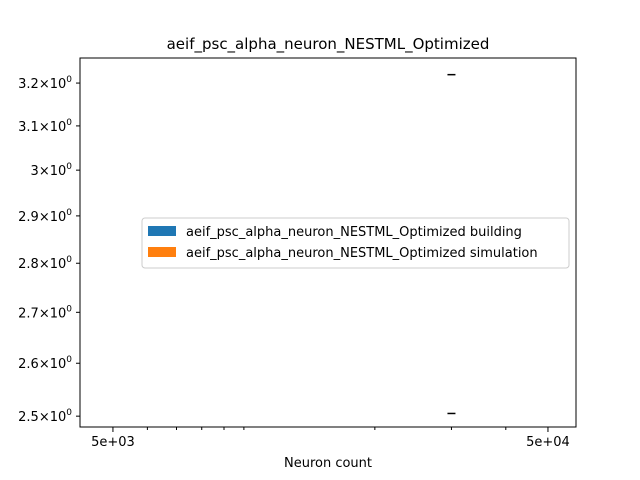  What do you see at coordinates (328, 44) in the screenshot?
I see `chart-title: aeif_psc_alpha_neuron_NESTML_Optimized` at bounding box center [328, 44].